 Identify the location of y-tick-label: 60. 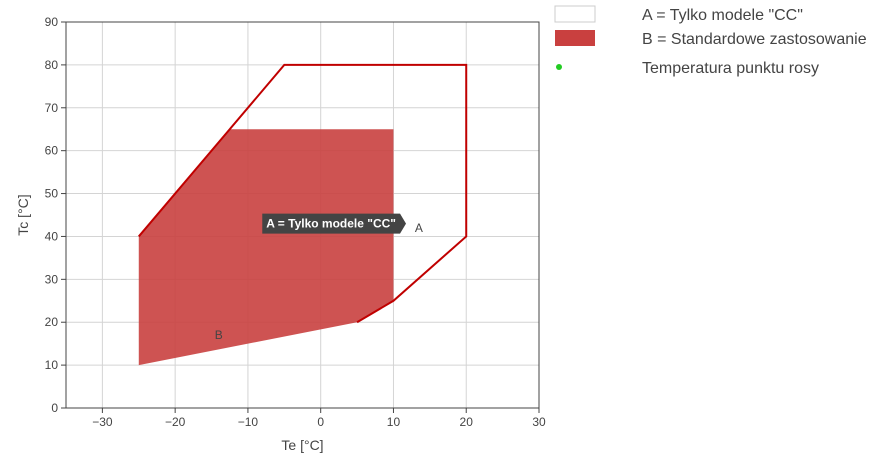
(52, 151).